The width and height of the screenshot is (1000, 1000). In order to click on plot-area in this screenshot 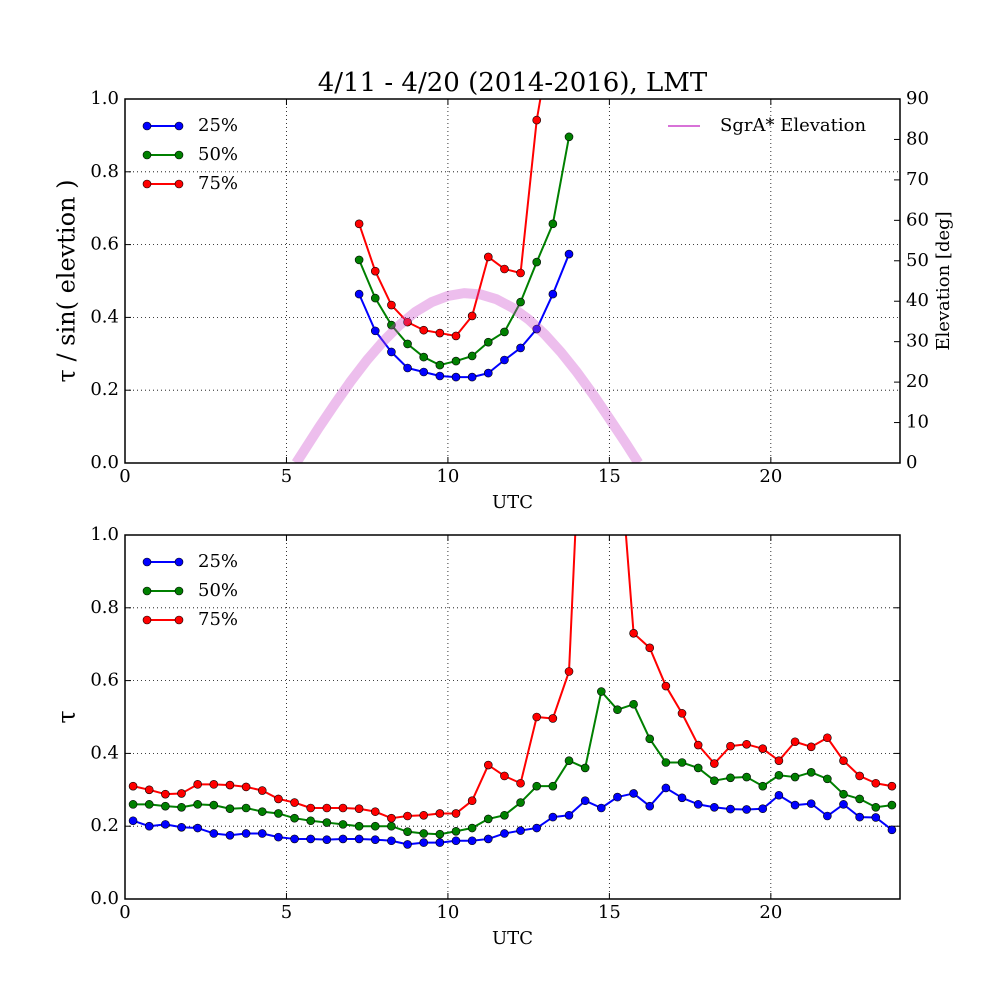, I will do `click(467, 281)`.